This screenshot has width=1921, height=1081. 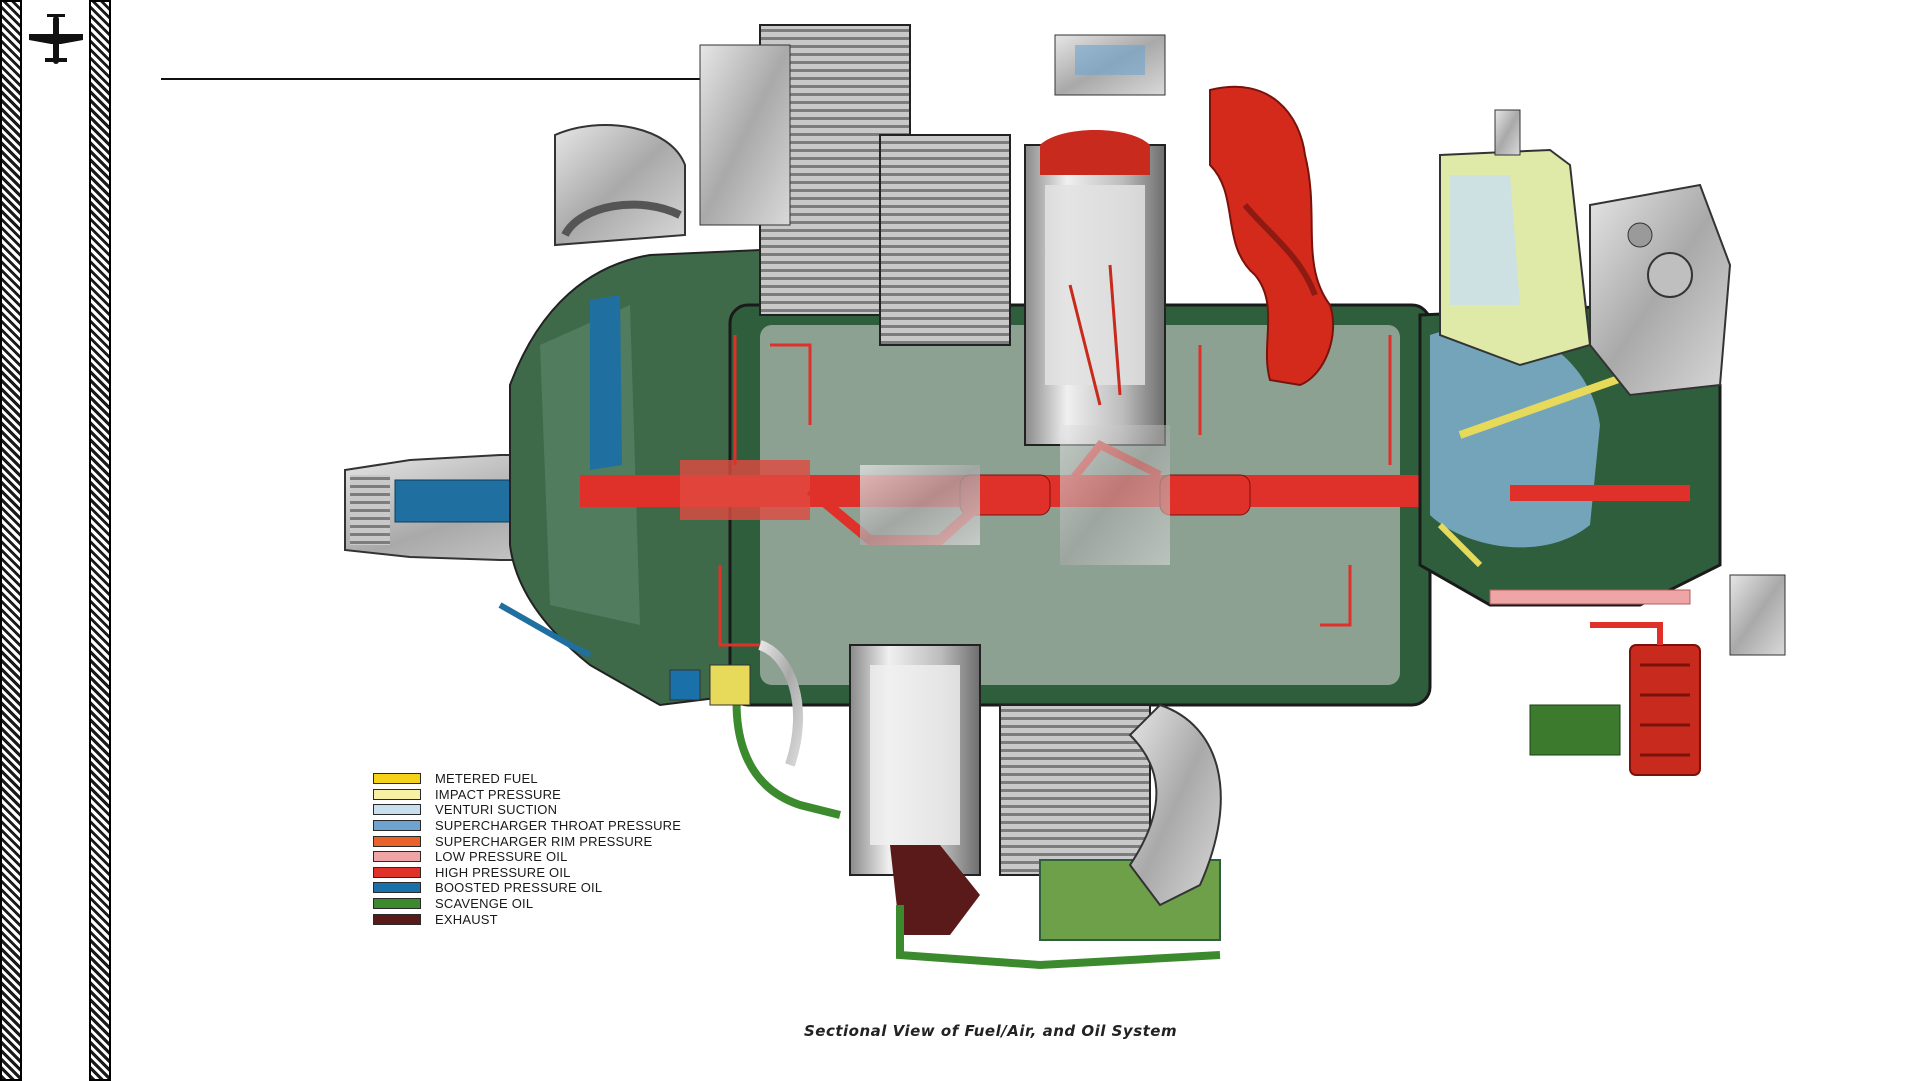 What do you see at coordinates (484, 904) in the screenshot?
I see `legend-label: SCAVENGE OIL` at bounding box center [484, 904].